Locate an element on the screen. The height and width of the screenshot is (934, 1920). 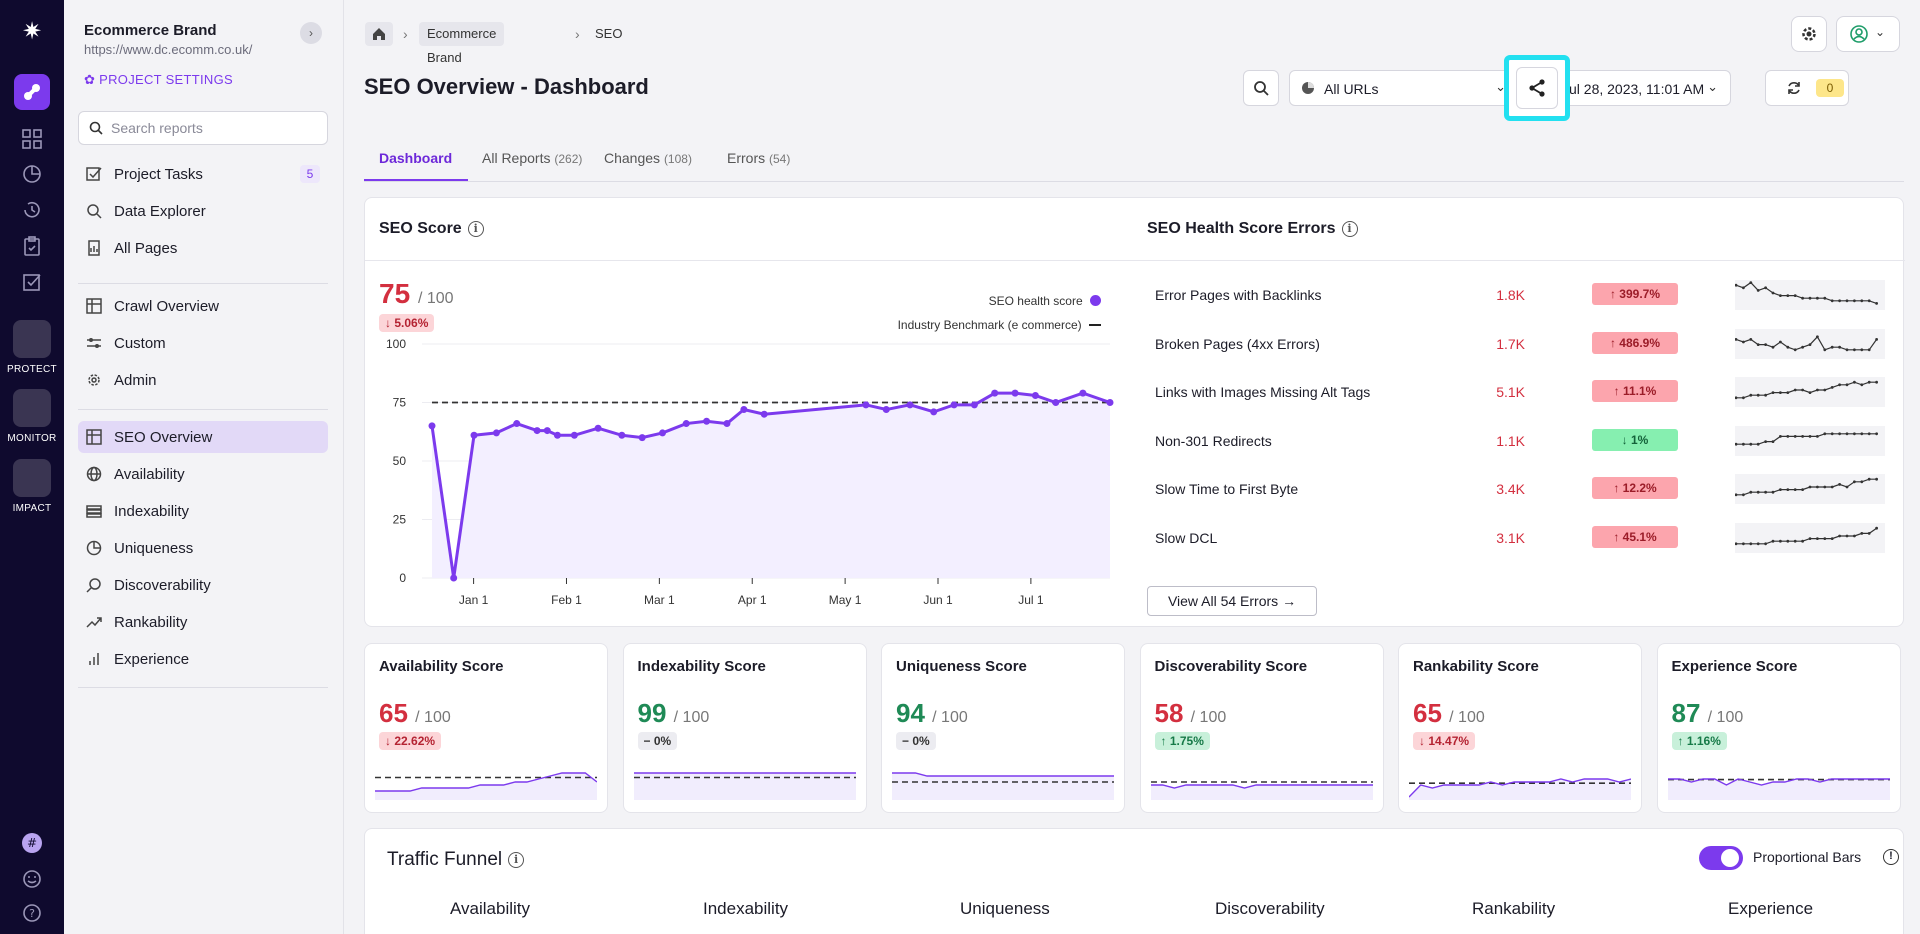
indexability-score-card: Indexability Score 99 / 100 − 0% is located at coordinates (744, 728).